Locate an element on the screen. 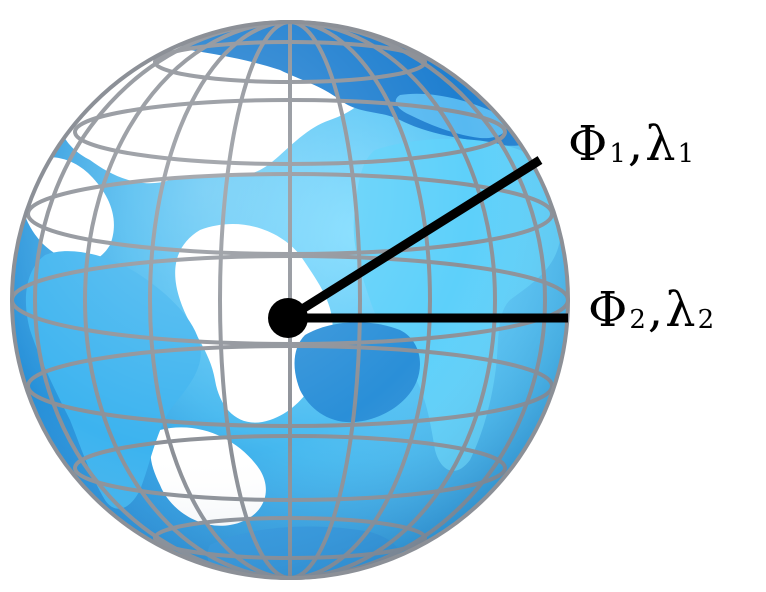 The height and width of the screenshot is (592, 766). lambda-subscript: 1 is located at coordinates (686, 154).